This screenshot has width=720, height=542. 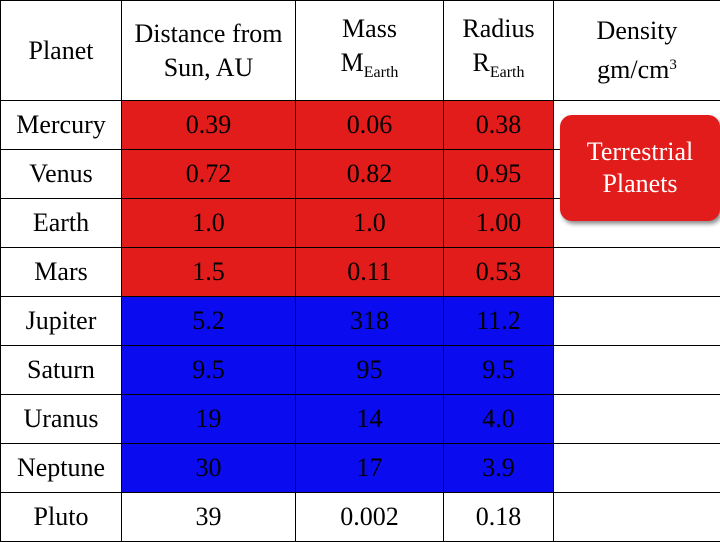 I want to click on header-mass-unit: MEarth, so click(x=369, y=68).